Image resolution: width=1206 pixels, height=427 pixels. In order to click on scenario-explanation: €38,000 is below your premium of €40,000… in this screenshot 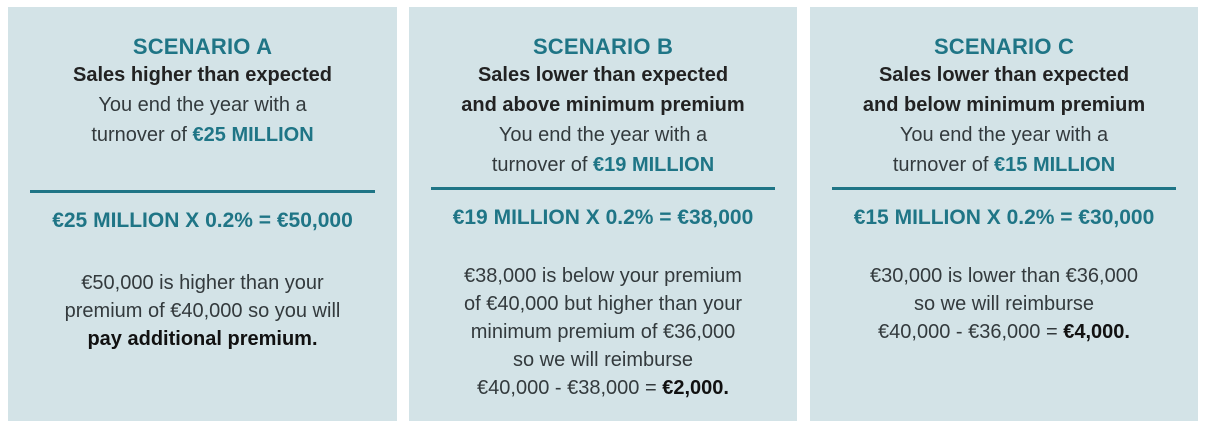, I will do `click(603, 332)`.